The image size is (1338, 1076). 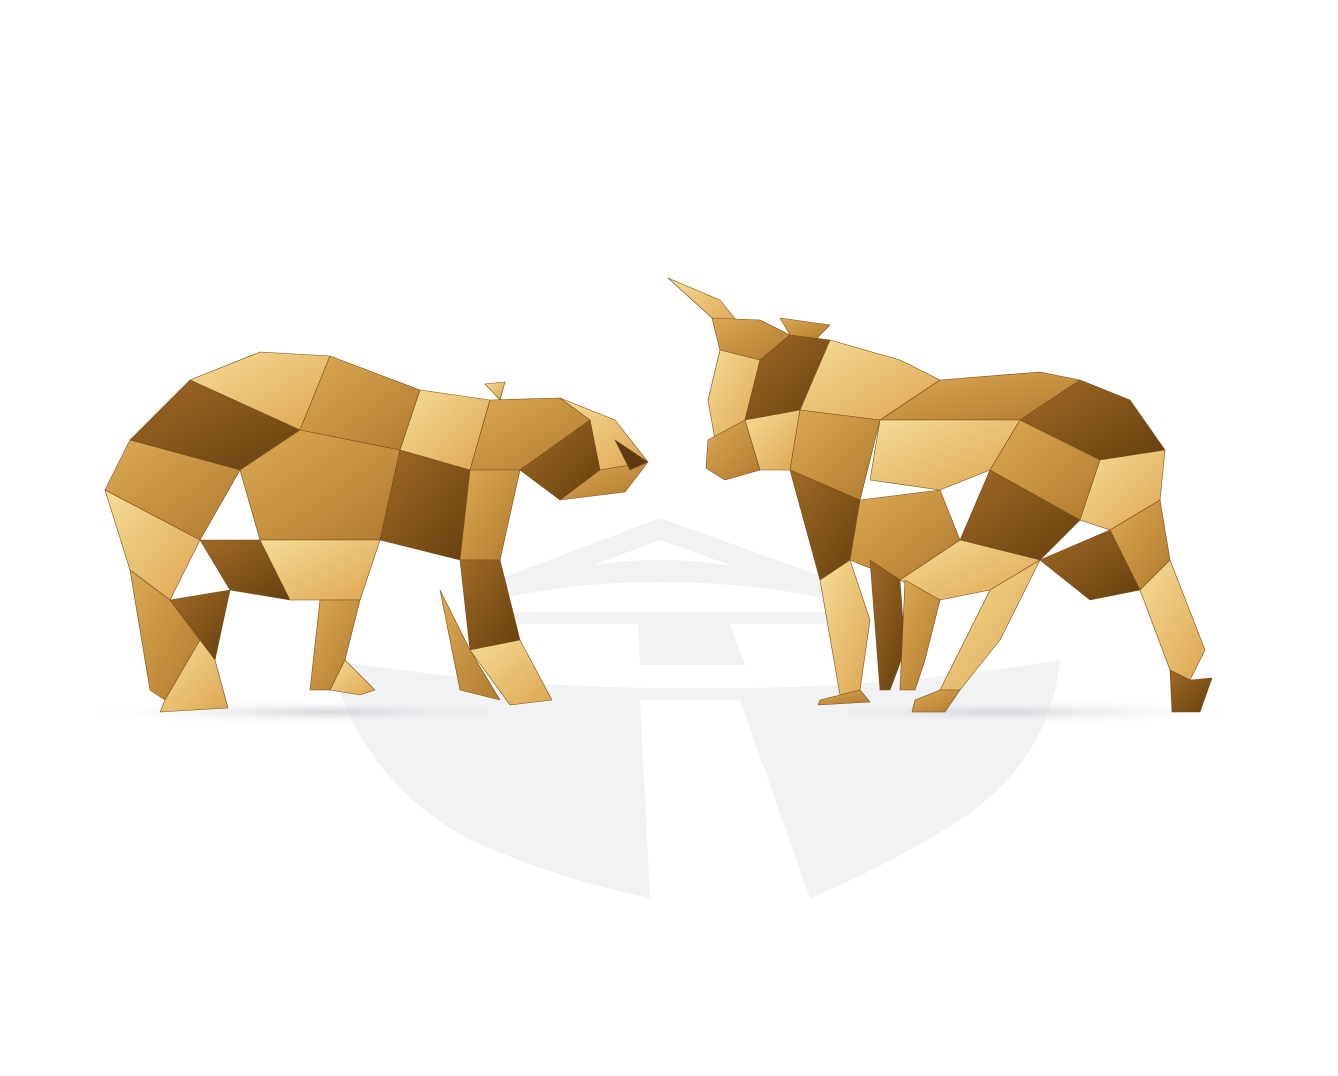 What do you see at coordinates (376, 532) in the screenshot?
I see `bear-figure` at bounding box center [376, 532].